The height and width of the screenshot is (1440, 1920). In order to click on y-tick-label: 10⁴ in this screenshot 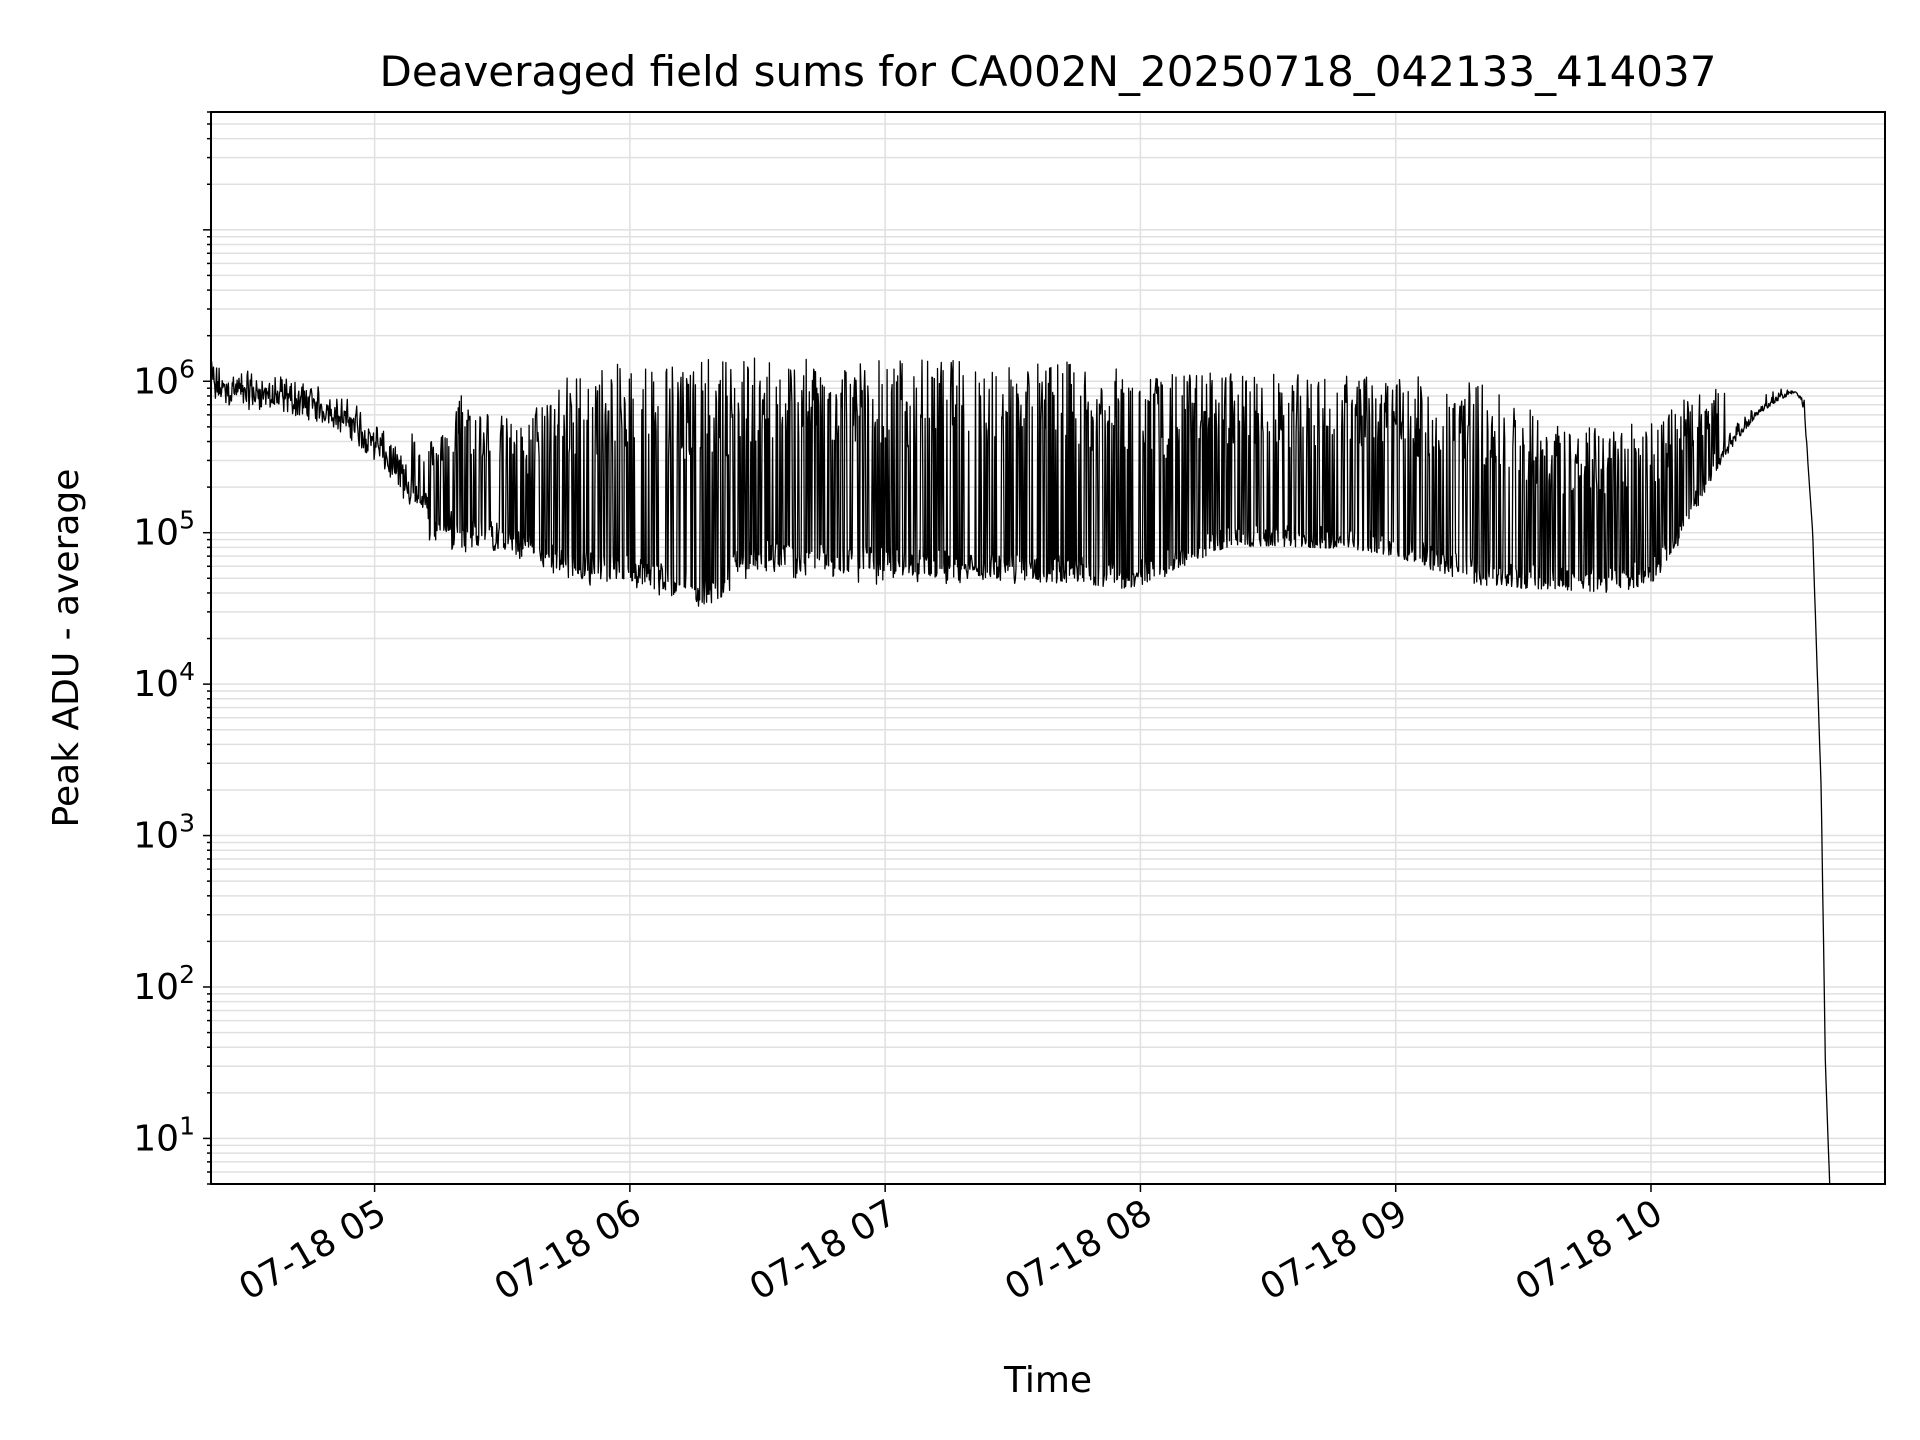, I will do `click(164, 681)`.